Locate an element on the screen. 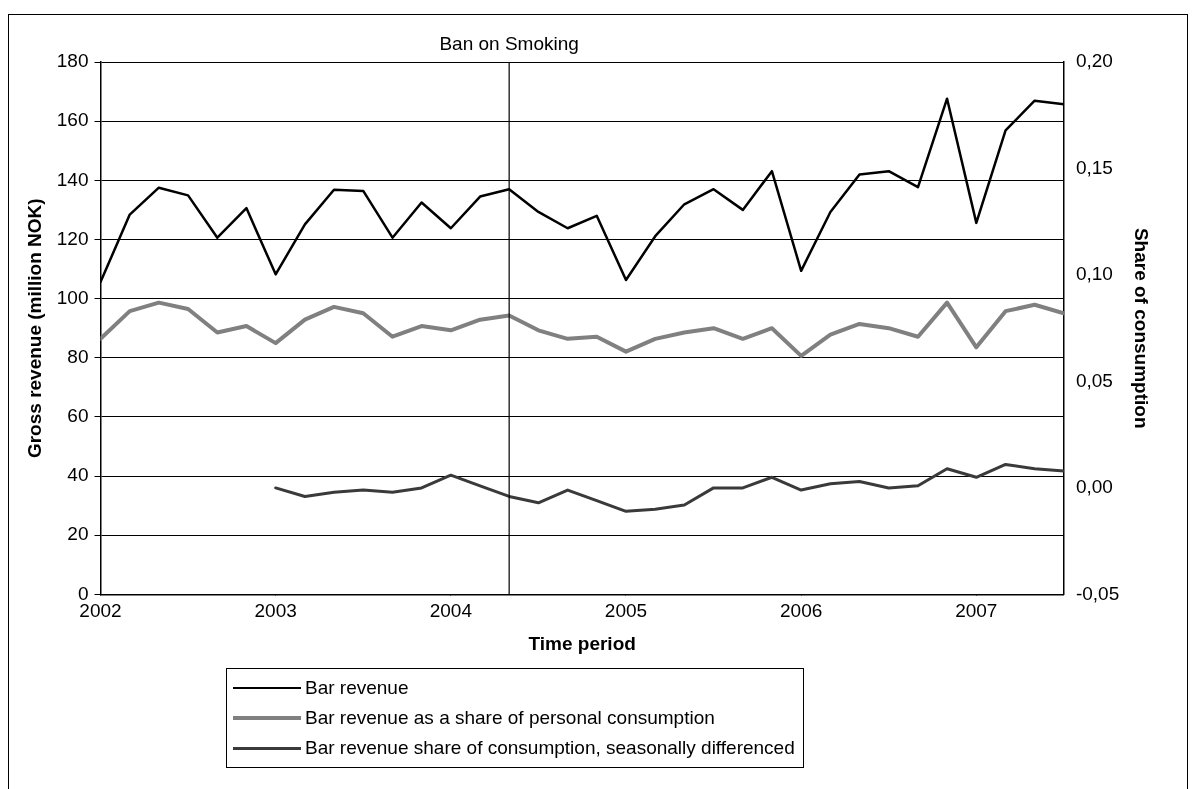 The height and width of the screenshot is (789, 1196). y-tick-label: 40 is located at coordinates (78, 475).